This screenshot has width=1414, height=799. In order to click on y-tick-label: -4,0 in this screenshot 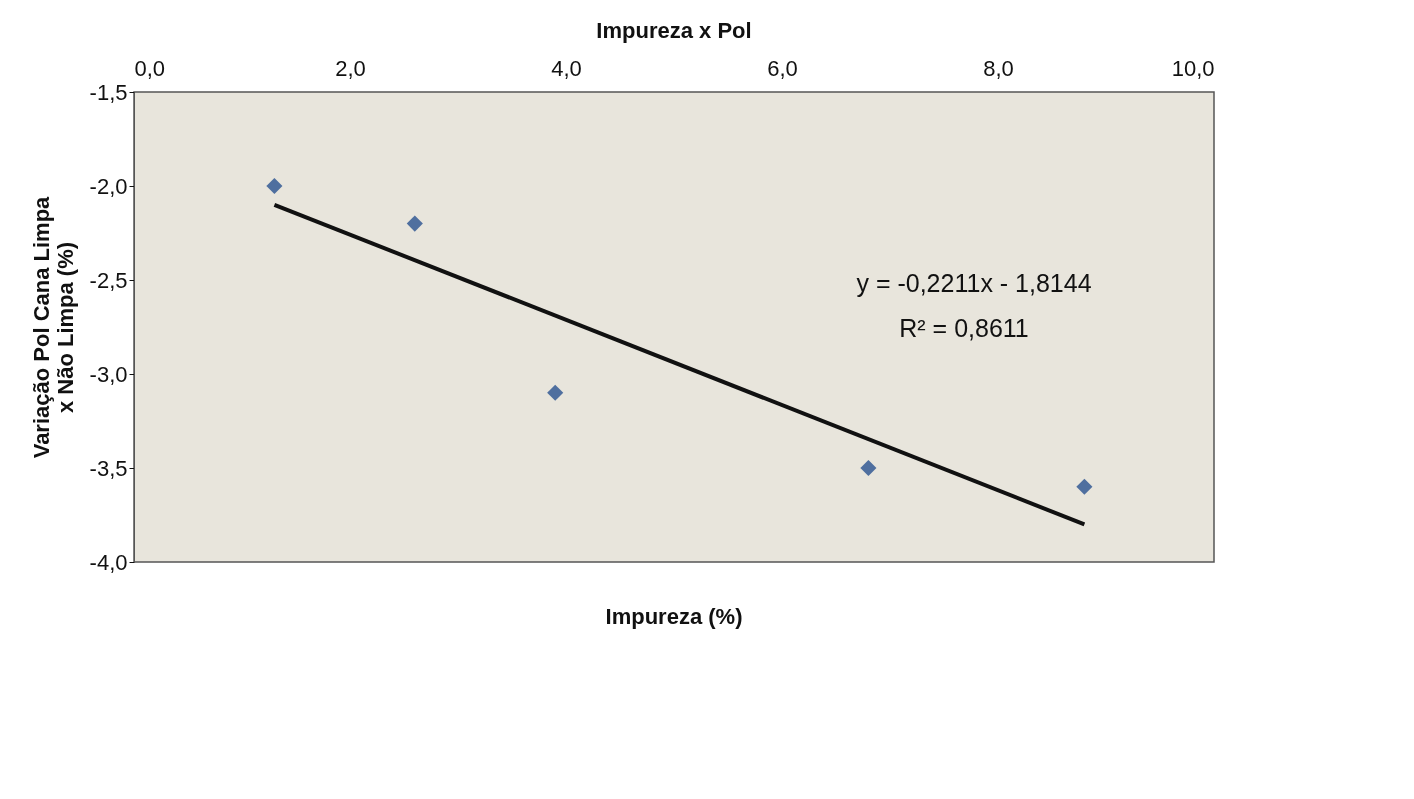, I will do `click(108, 562)`.